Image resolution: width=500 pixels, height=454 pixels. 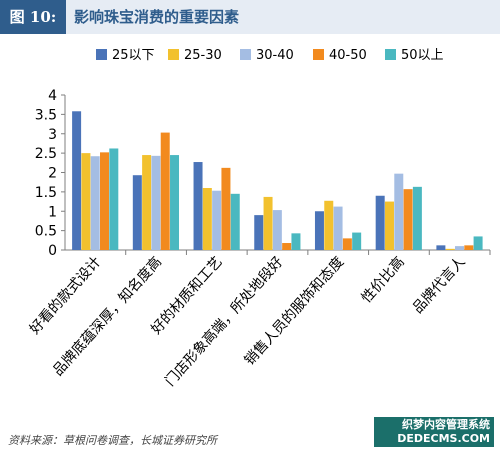 I want to click on x-tick-label: 品牌代言人, so click(x=438, y=284).